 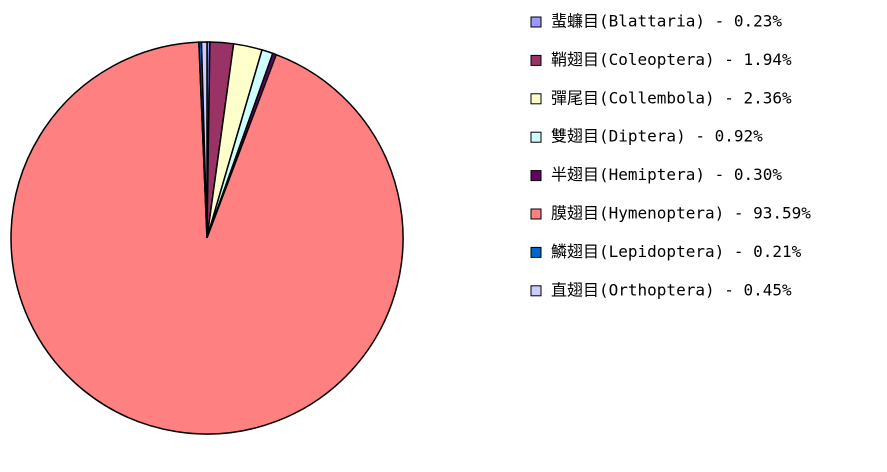 What do you see at coordinates (204, 140) in the screenshot?
I see `pie-slice` at bounding box center [204, 140].